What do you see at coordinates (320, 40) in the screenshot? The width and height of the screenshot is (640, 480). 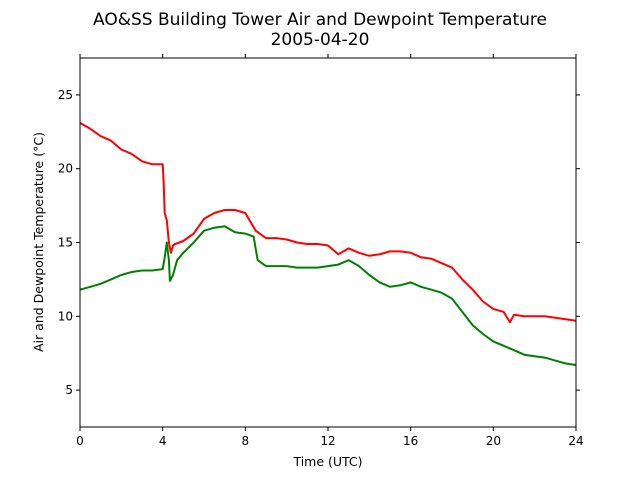 I see `chart-subtitle: 2005-04-20` at bounding box center [320, 40].